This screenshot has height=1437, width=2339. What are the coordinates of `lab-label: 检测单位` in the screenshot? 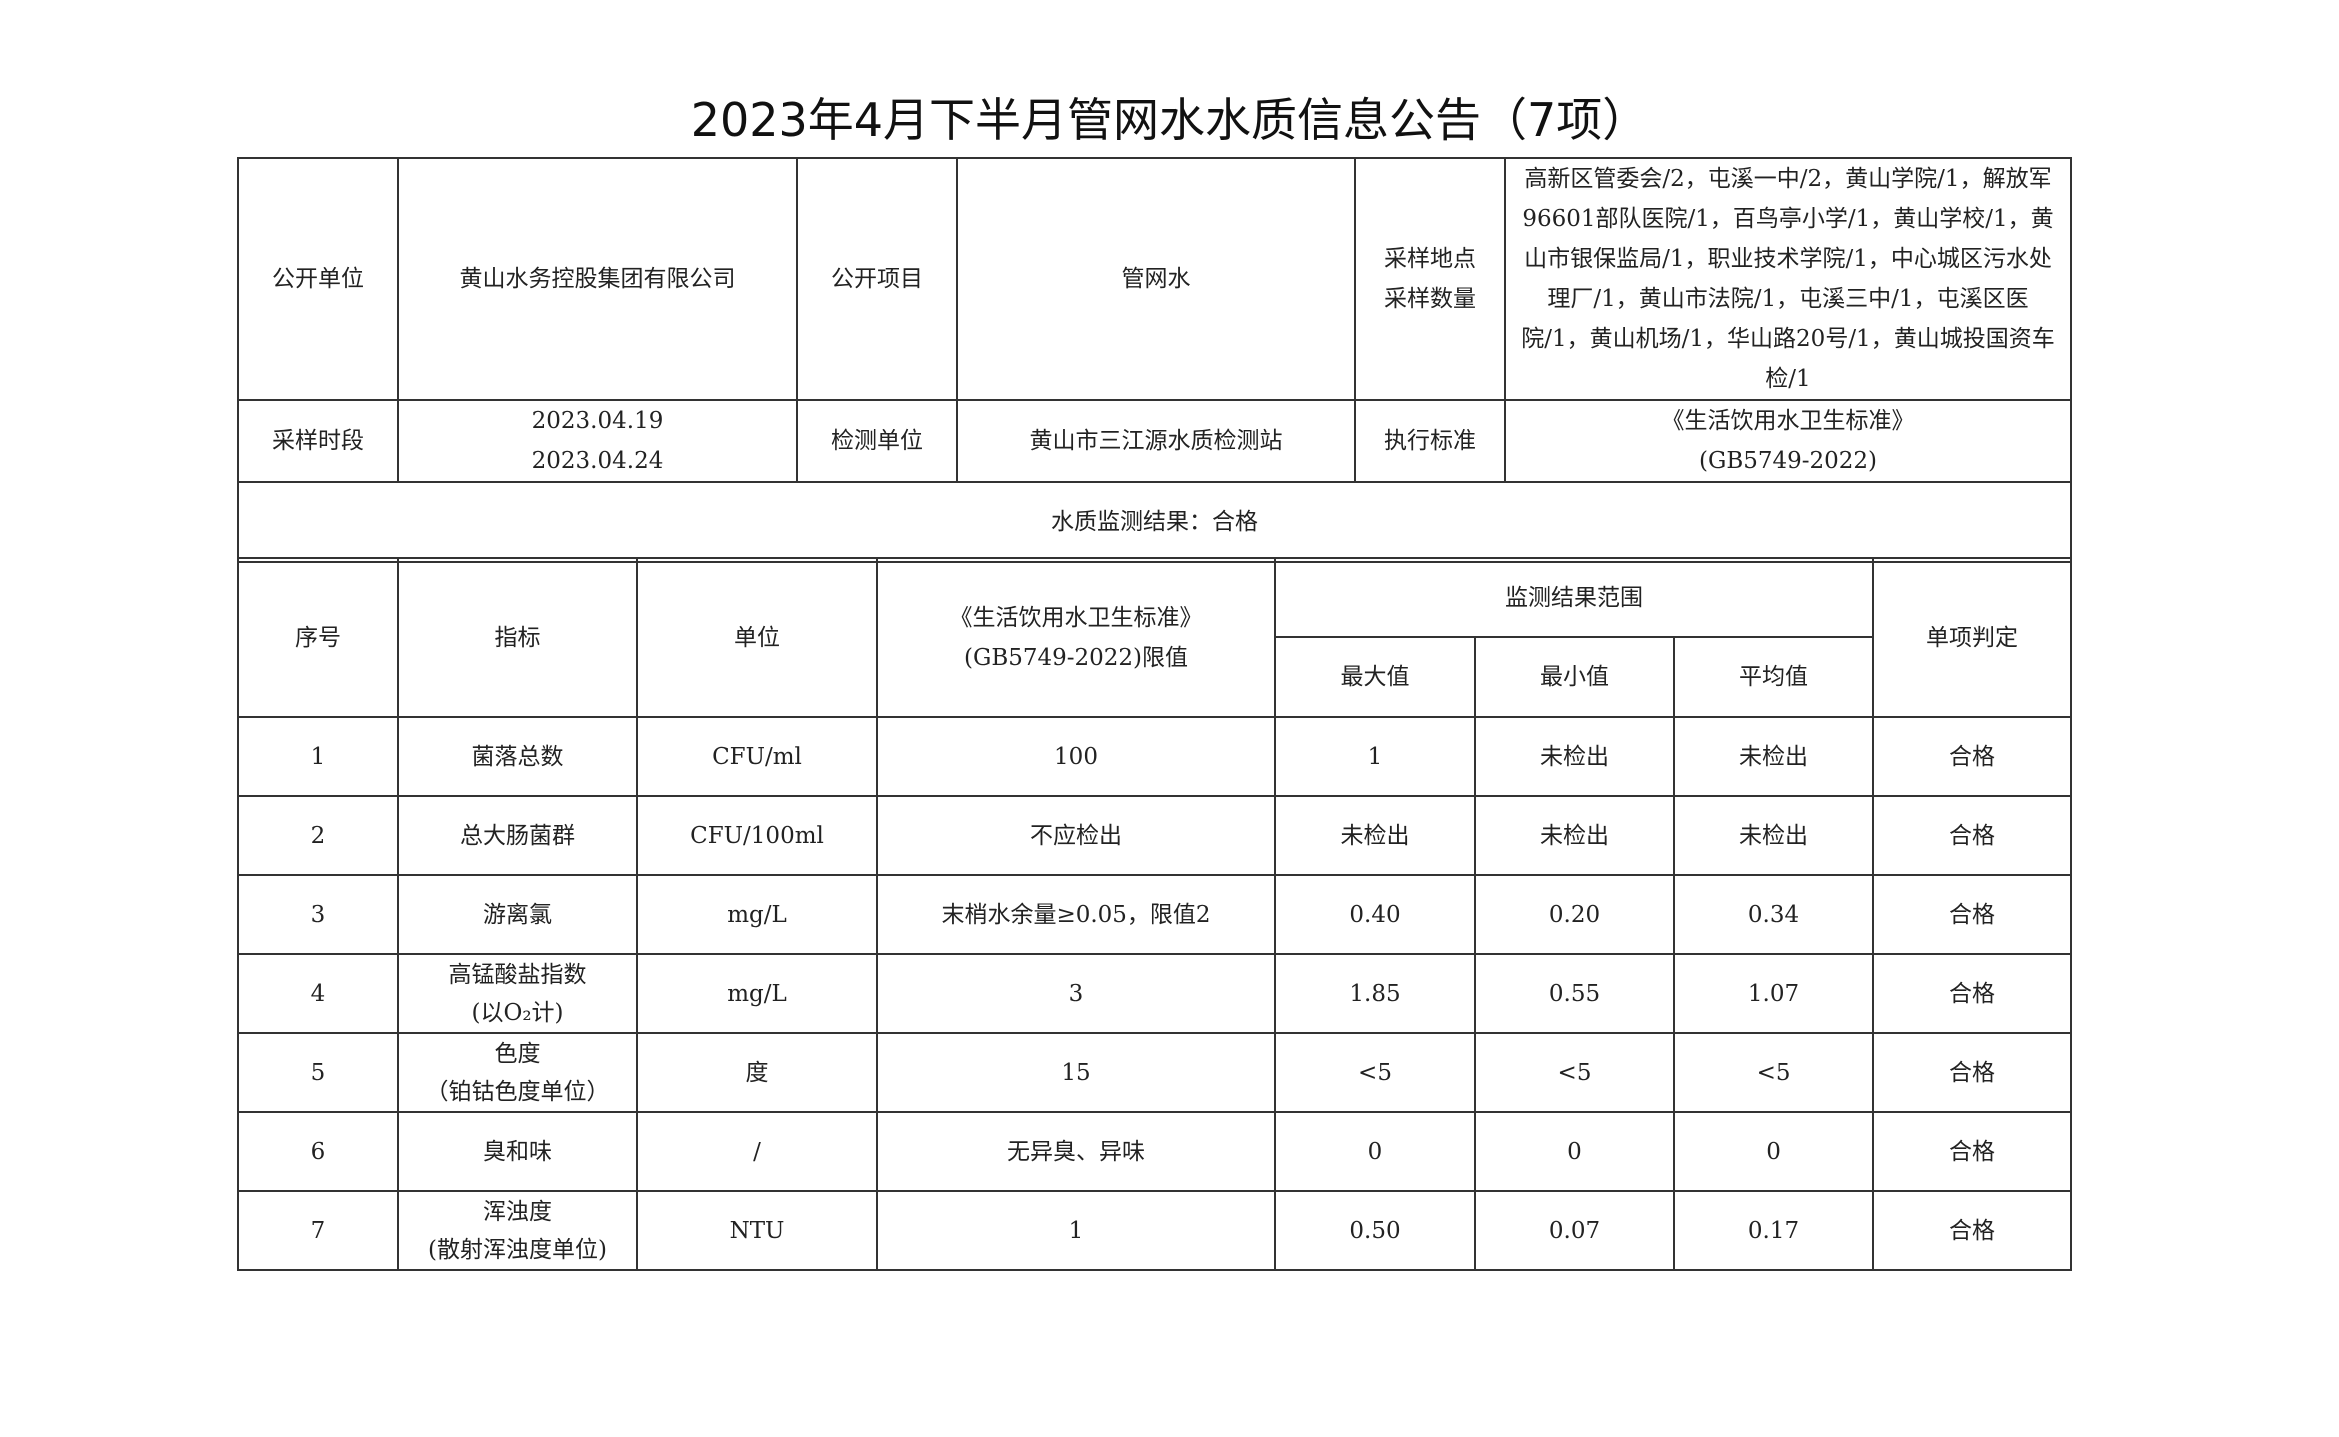 It's located at (877, 441).